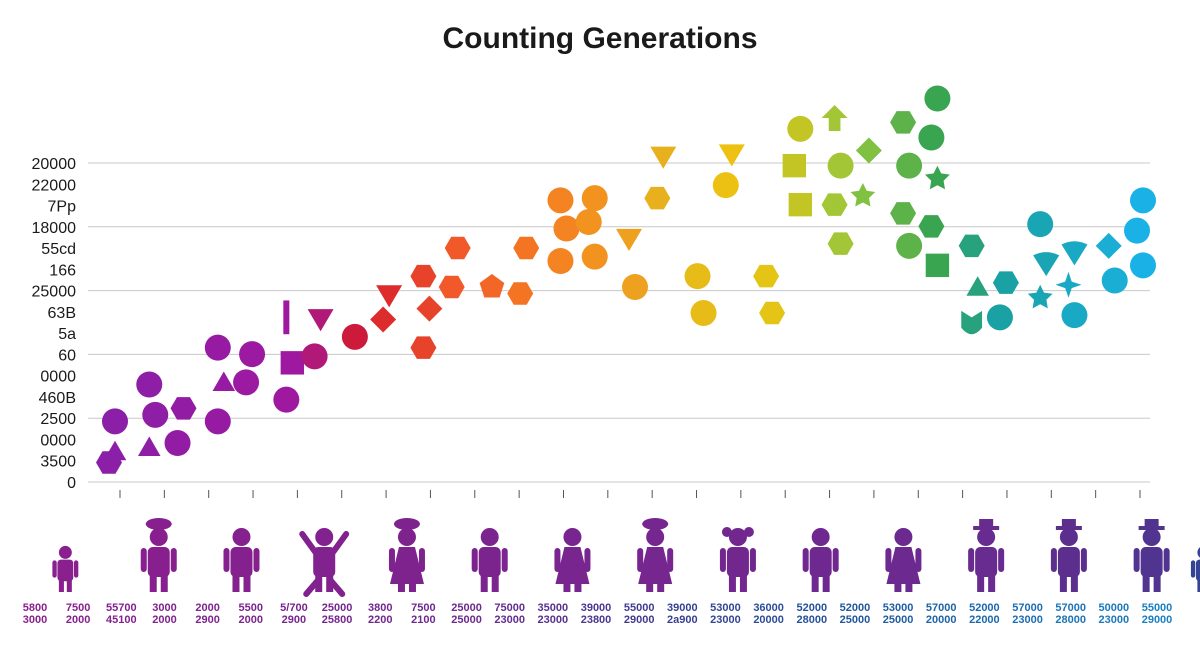 Image resolution: width=1200 pixels, height=654 pixels. I want to click on y-tick-label: 22000, so click(54, 185).